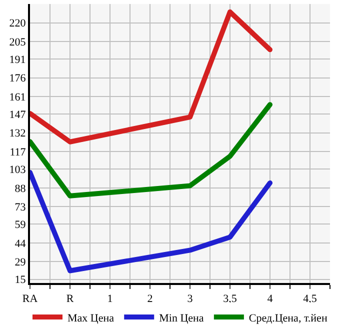  Describe the element at coordinates (17, 42) in the screenshot. I see `y-tick-label: 205` at that location.